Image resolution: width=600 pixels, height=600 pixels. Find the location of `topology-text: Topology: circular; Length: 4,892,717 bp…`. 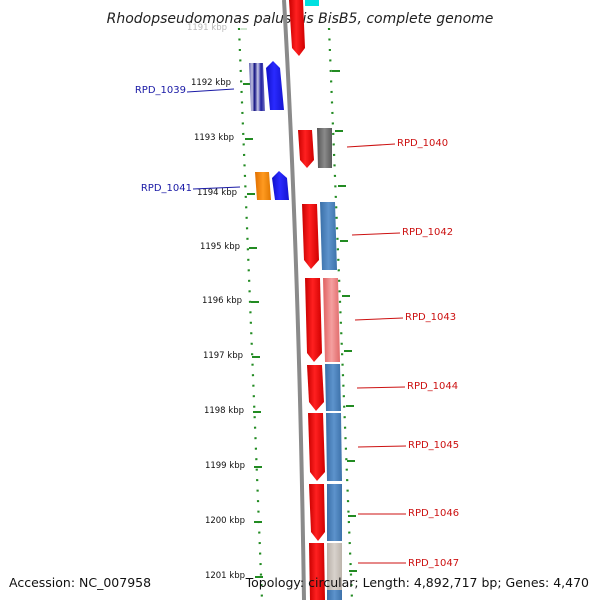

topology-text: Topology: circular; Length: 4,892,717 bp… is located at coordinates (417, 582).